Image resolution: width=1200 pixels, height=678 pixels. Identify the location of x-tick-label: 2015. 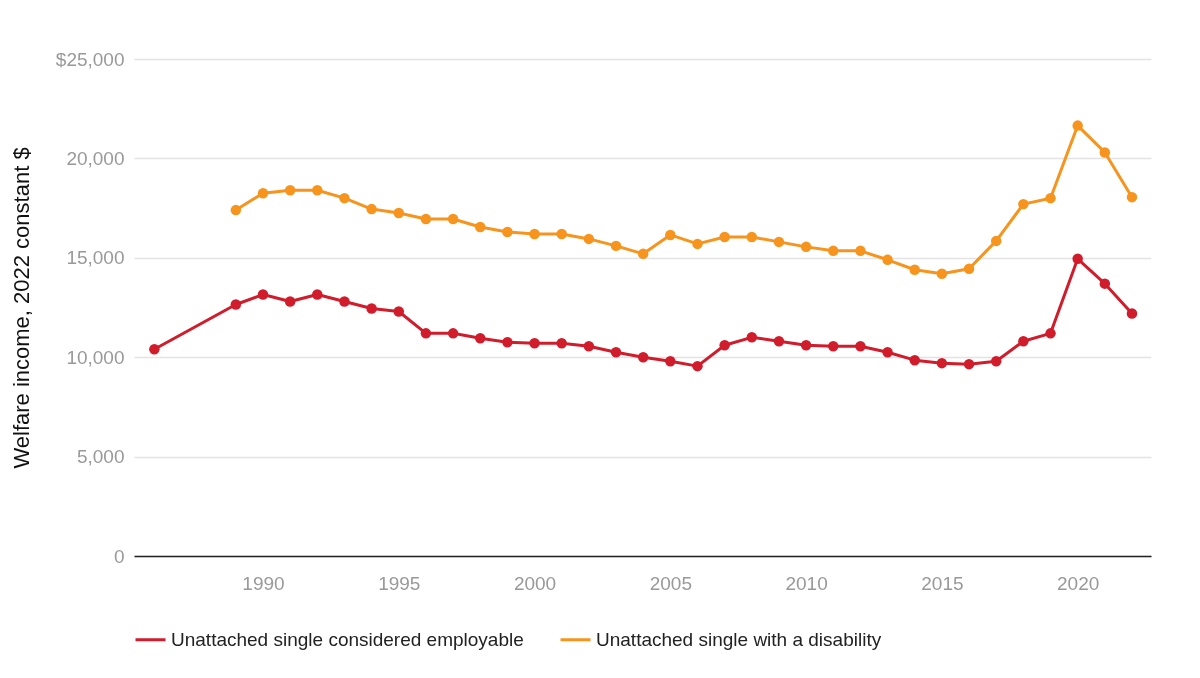
(942, 583).